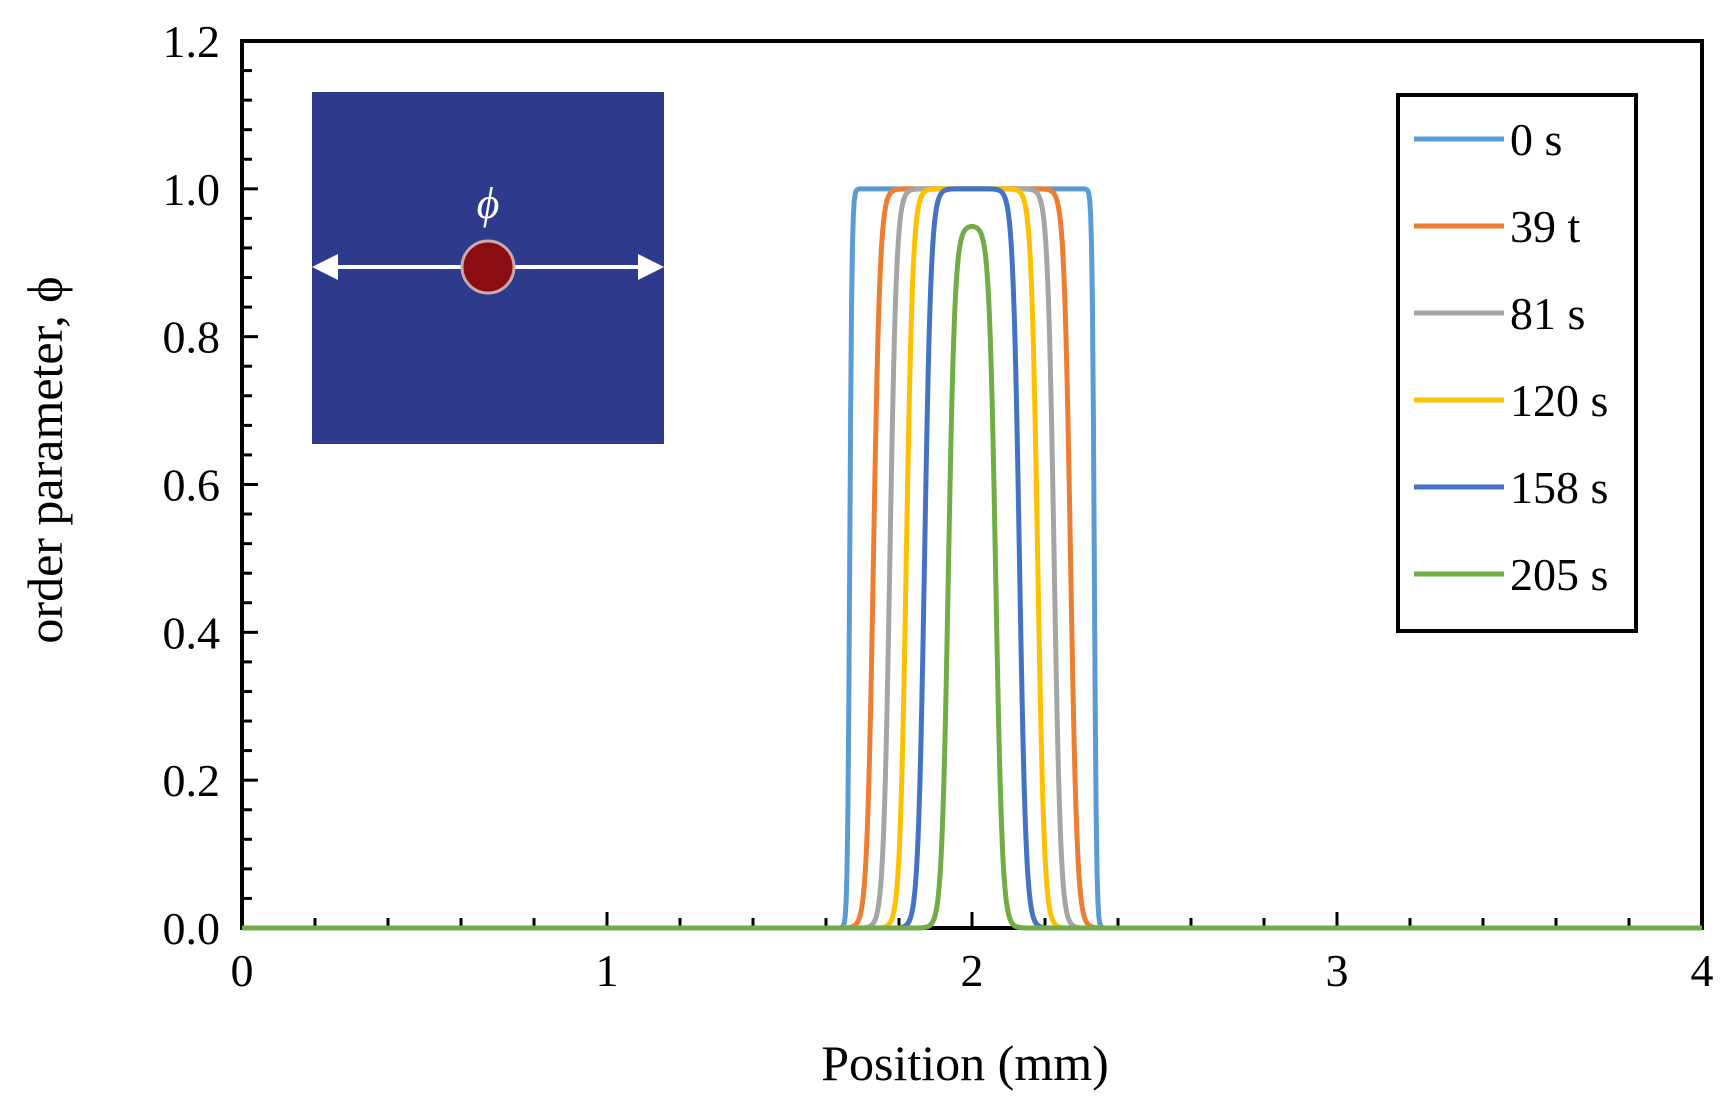 Image resolution: width=1725 pixels, height=1104 pixels. I want to click on inset-arrow-right-head, so click(651, 267).